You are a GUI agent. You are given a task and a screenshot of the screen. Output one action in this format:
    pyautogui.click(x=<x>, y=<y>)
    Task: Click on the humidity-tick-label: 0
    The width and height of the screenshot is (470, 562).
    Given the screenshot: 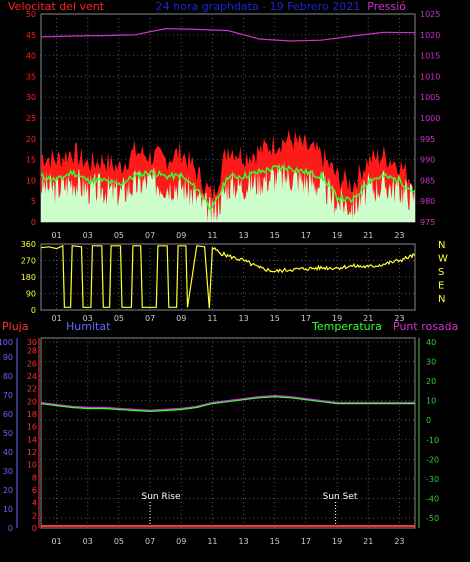 What is the action you would take?
    pyautogui.click(x=10, y=528)
    